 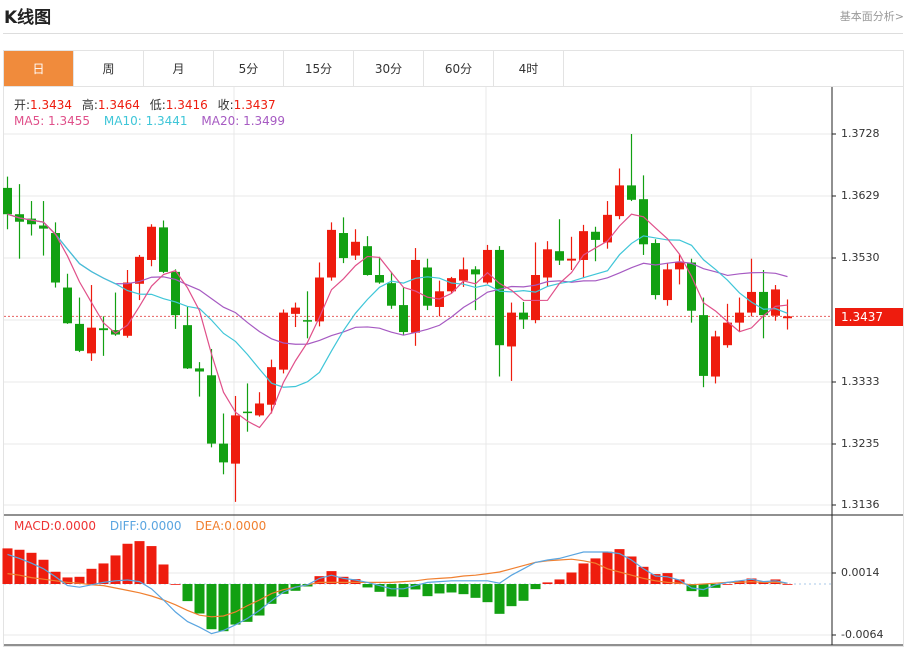 I want to click on price-tick: 1.3629, so click(x=860, y=195).